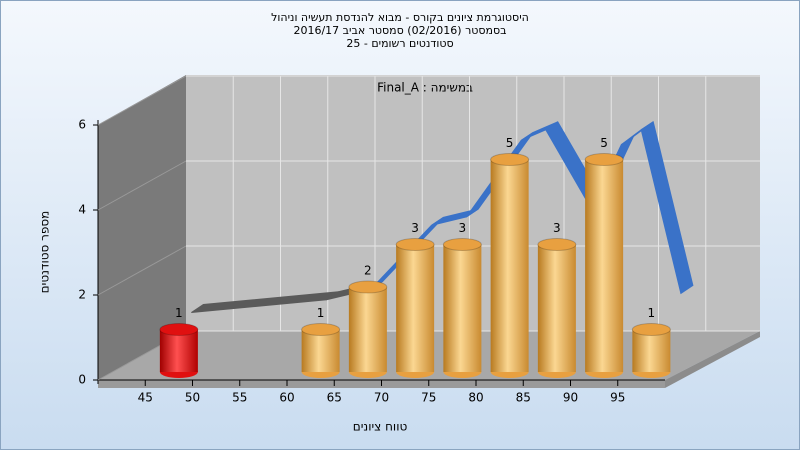 This screenshot has width=800, height=454. I want to click on y-tick-label: 0, so click(82, 380).